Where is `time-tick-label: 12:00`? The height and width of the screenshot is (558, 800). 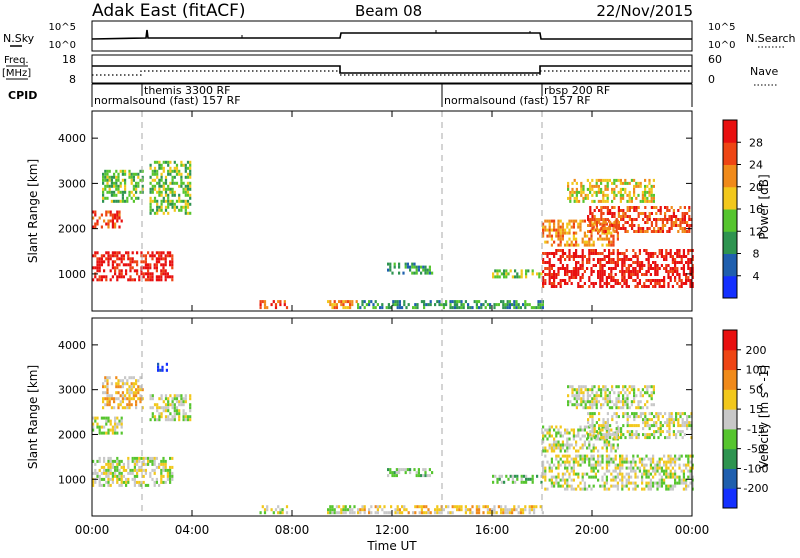
time-tick-label: 12:00 is located at coordinates (392, 530).